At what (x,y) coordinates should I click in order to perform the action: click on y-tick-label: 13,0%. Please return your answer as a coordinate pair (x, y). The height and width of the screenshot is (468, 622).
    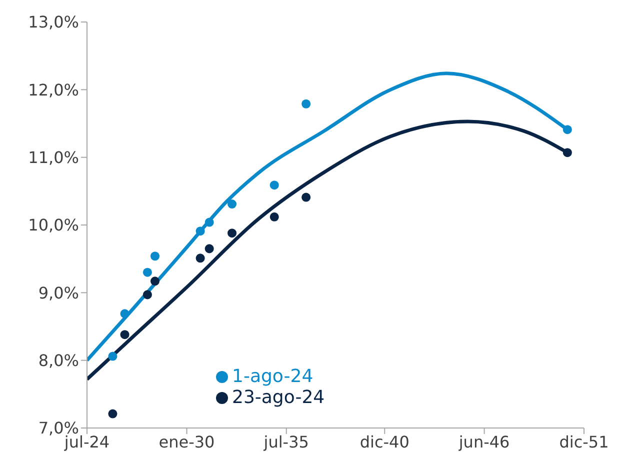
    Looking at the image, I should click on (53, 22).